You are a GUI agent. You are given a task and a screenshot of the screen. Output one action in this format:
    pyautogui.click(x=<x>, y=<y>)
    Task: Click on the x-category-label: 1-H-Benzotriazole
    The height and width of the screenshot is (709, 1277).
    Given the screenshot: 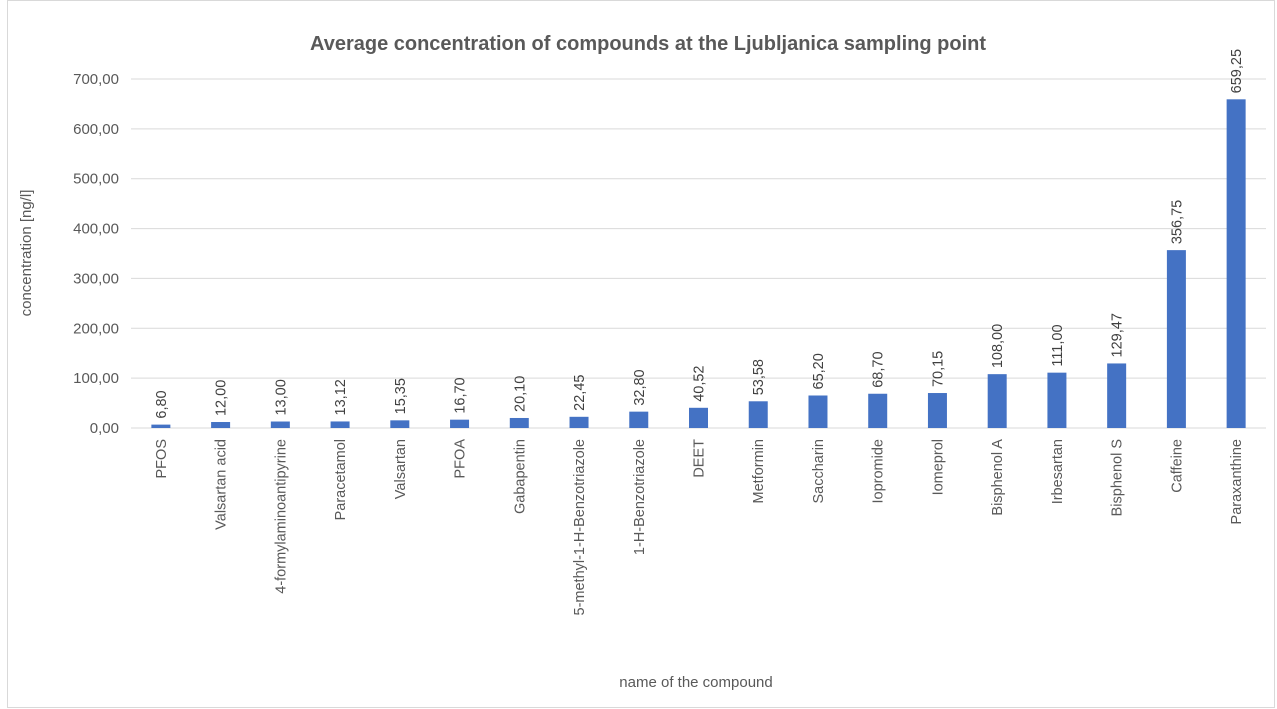 What is the action you would take?
    pyautogui.click(x=640, y=497)
    